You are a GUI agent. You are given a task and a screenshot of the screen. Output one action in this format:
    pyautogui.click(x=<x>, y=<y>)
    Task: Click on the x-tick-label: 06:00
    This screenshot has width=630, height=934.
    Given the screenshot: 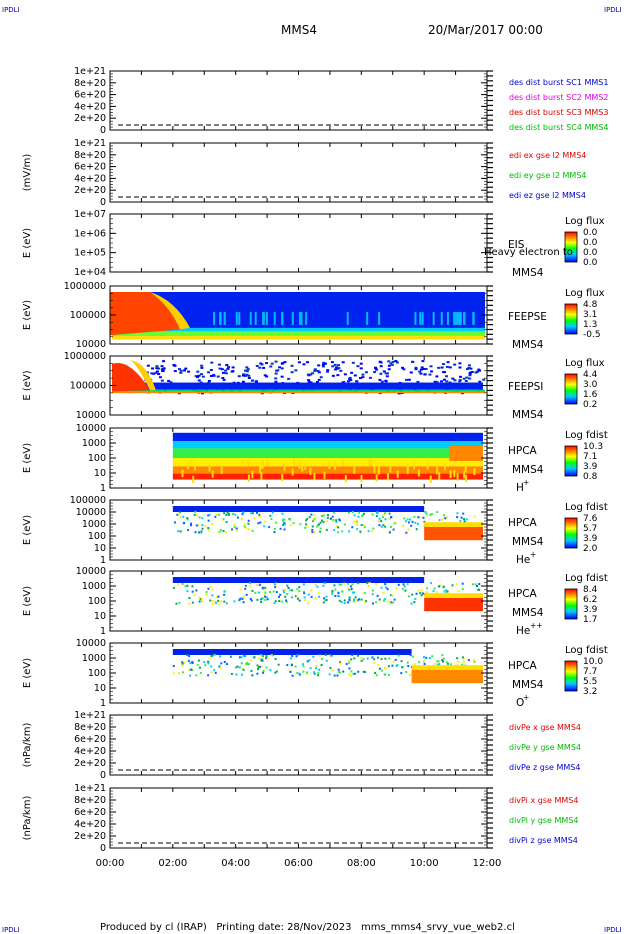 What is the action you would take?
    pyautogui.click(x=298, y=863)
    